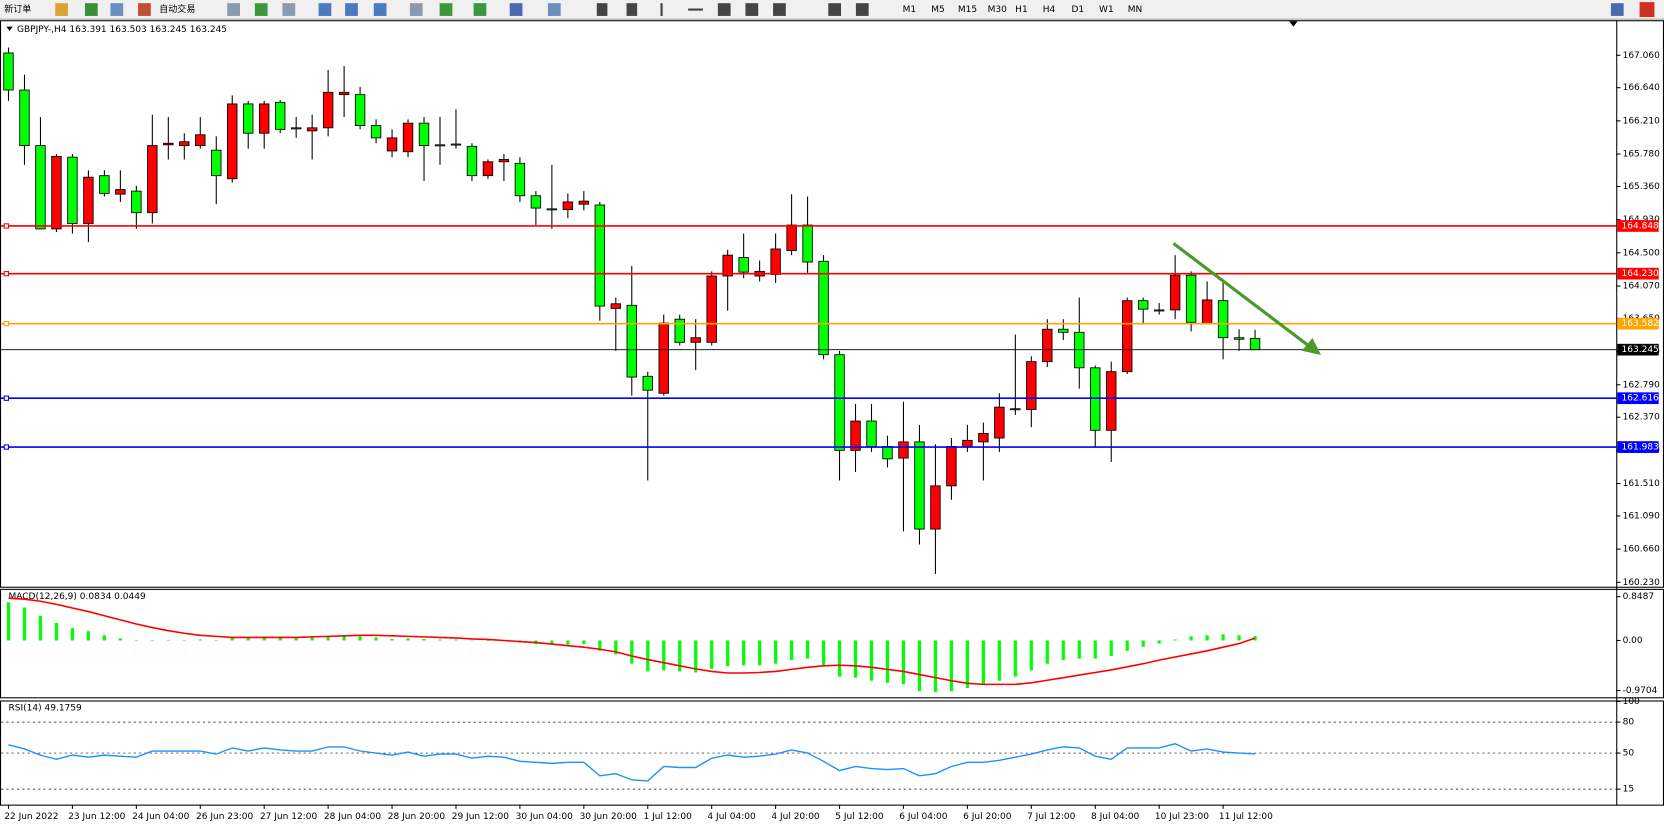 The width and height of the screenshot is (1664, 828). Describe the element at coordinates (859, 817) in the screenshot. I see `x-tick-label: 5 Jul 12:00` at that location.